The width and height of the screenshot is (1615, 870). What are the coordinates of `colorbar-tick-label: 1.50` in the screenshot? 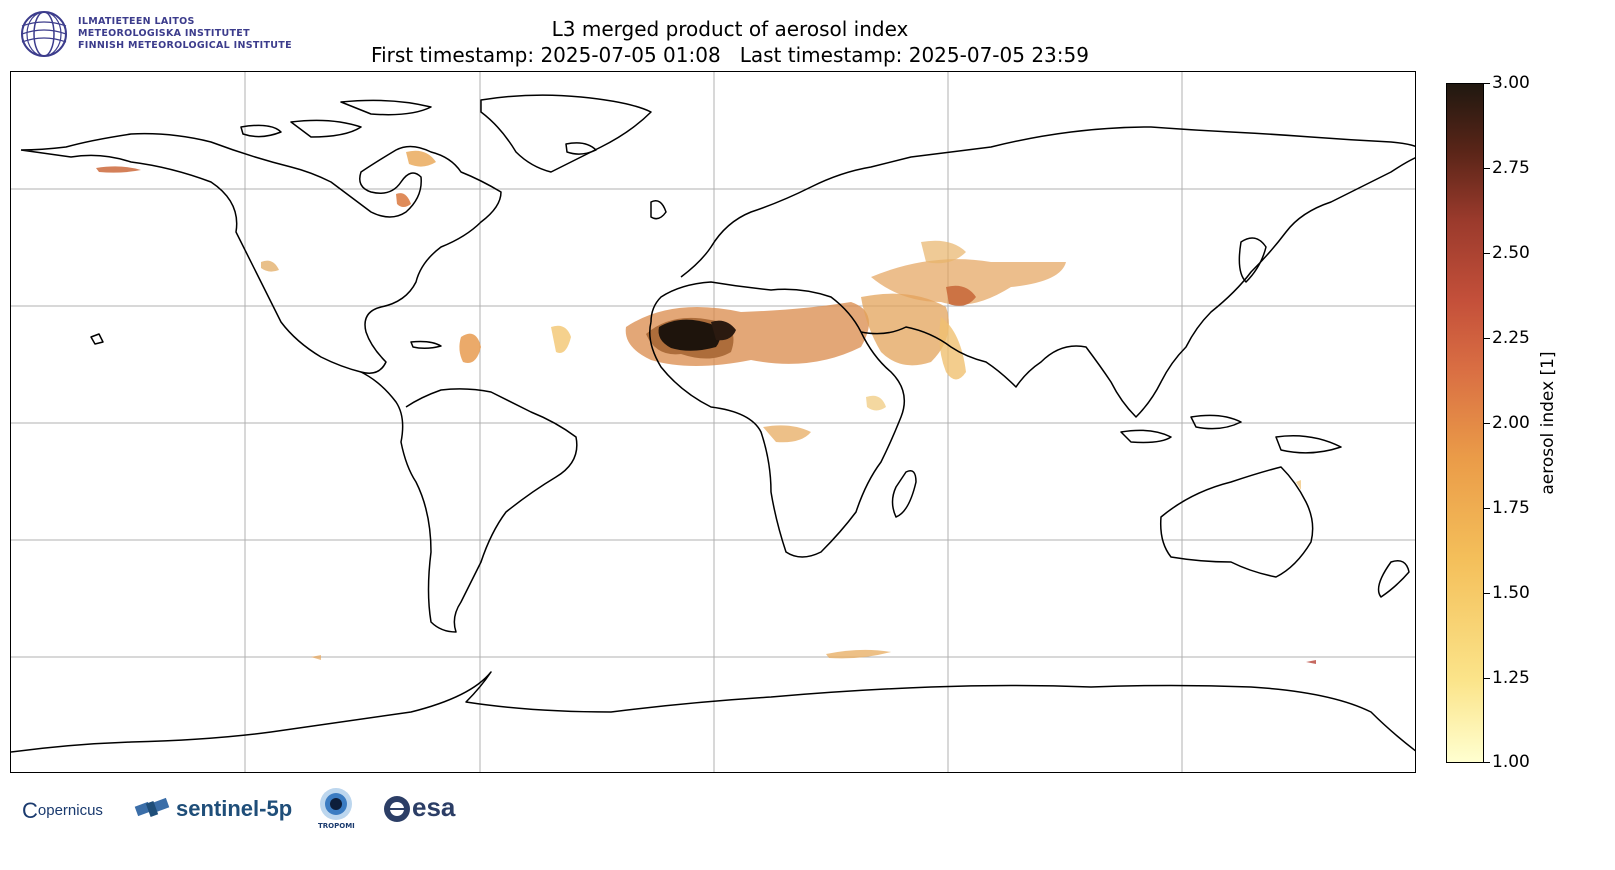 It's located at (1511, 593).